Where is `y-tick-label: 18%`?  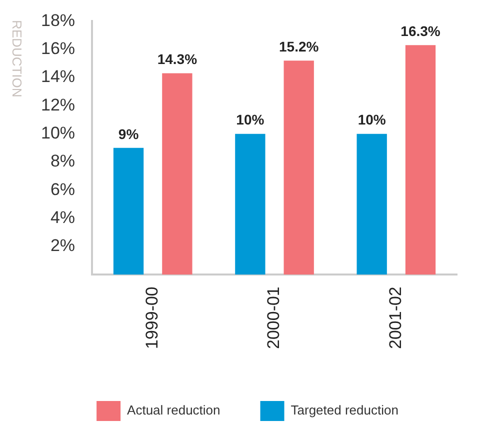 y-tick-label: 18% is located at coordinates (58, 20).